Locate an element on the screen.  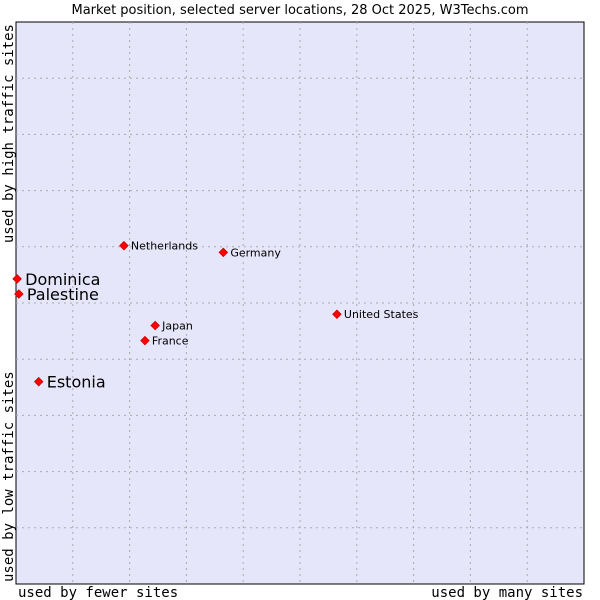
x-axis-label-right: used by many sites is located at coordinates (507, 592).